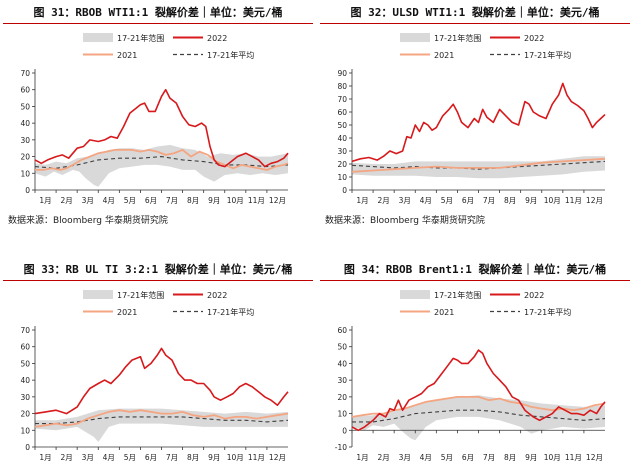 This screenshot has width=632, height=473. What do you see at coordinates (158, 270) in the screenshot?
I see `chart-title: 图 33：RB UL TI 3:2:1 裂解价差｜单位：美元/桶` at bounding box center [158, 270].